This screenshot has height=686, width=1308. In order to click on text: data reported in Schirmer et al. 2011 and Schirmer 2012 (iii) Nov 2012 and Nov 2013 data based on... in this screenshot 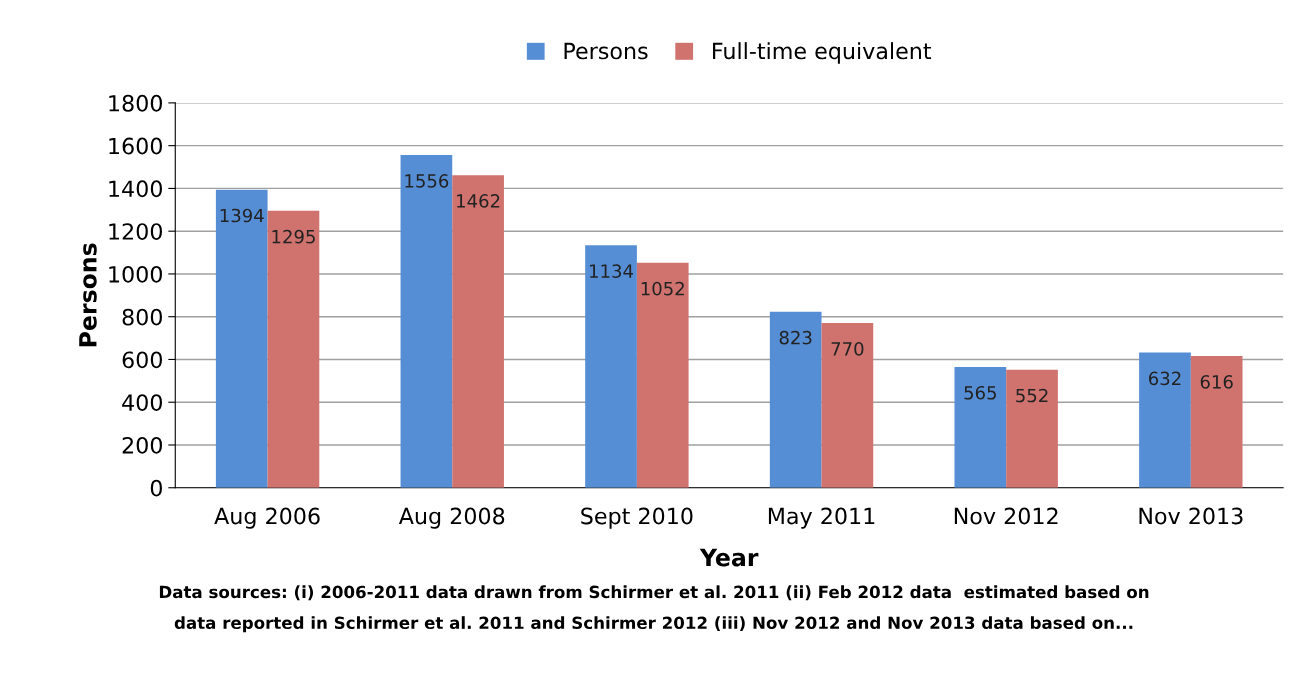, I will do `click(653, 624)`.